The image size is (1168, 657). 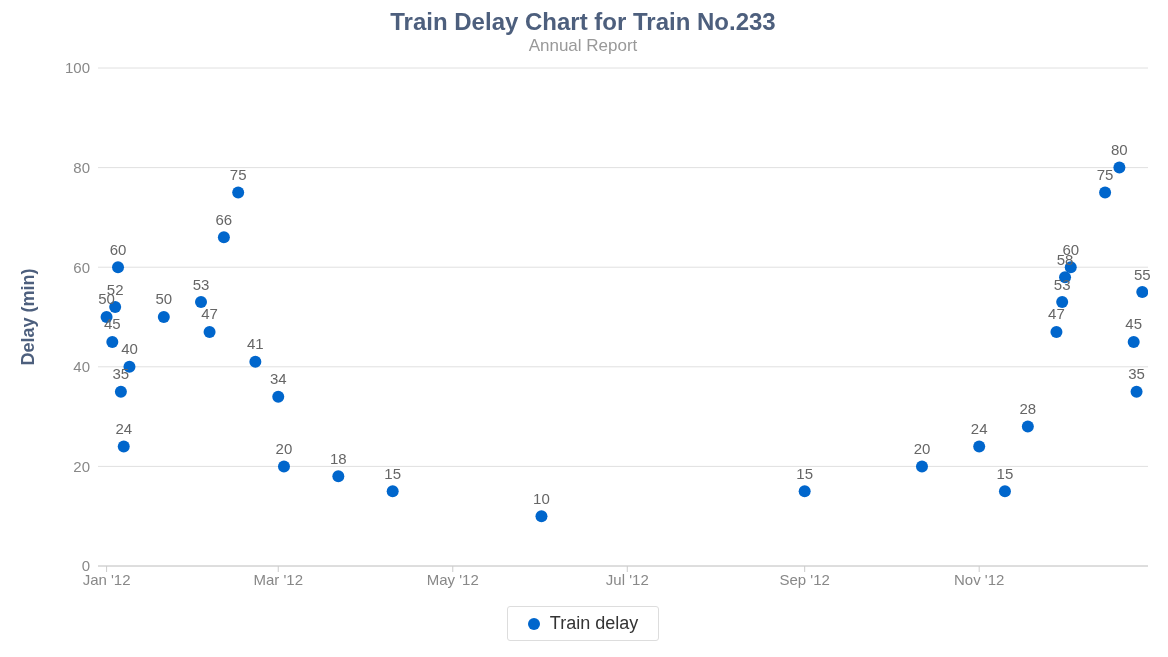 What do you see at coordinates (224, 219) in the screenshot?
I see `data-label: 66` at bounding box center [224, 219].